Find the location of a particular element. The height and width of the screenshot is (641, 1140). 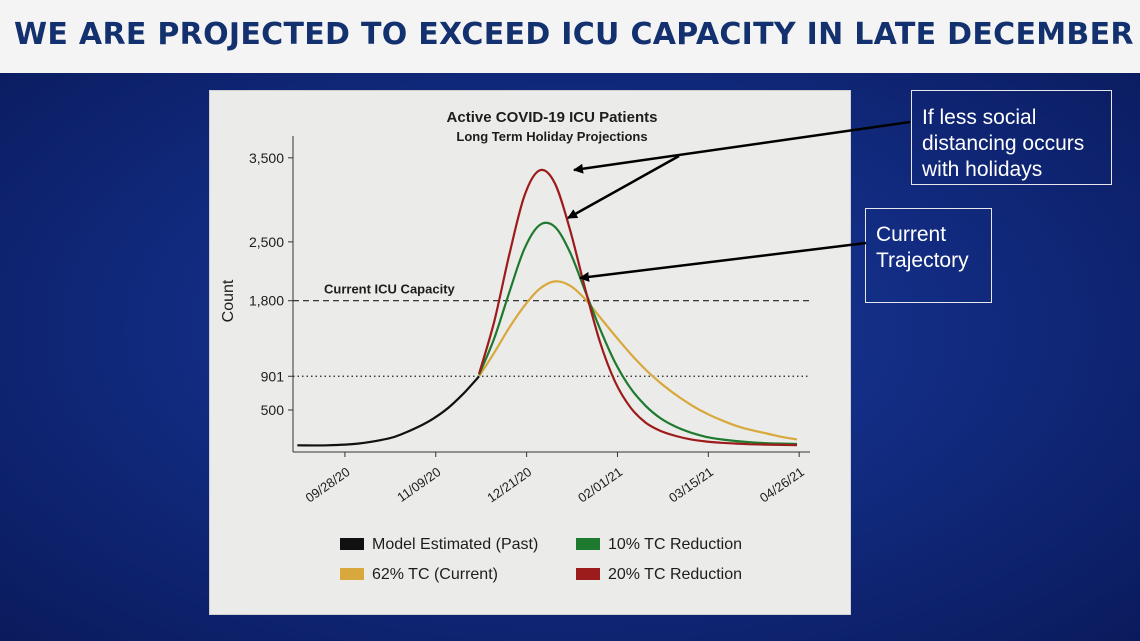

legend-label-20tc: 20% TC Reduction is located at coordinates (675, 574).